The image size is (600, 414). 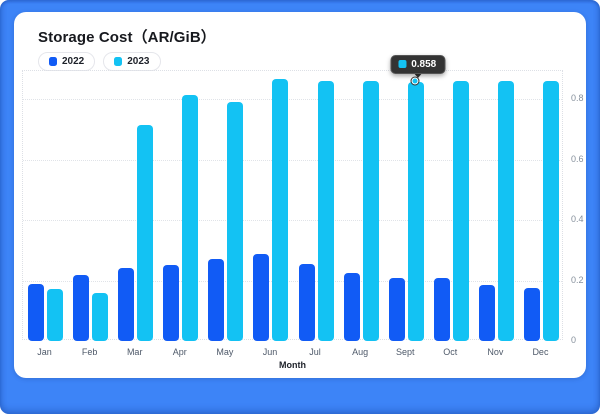 What do you see at coordinates (225, 352) in the screenshot?
I see `x-axis-tick-may: May` at bounding box center [225, 352].